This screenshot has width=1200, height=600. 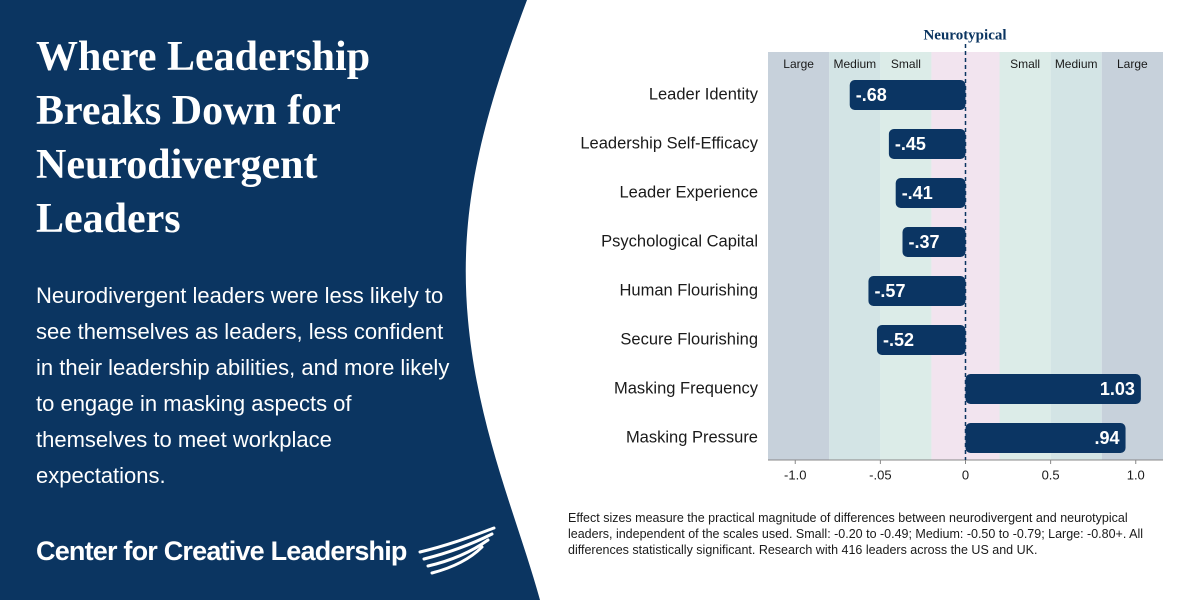 What do you see at coordinates (871, 95) in the screenshot?
I see `value-label: -.68` at bounding box center [871, 95].